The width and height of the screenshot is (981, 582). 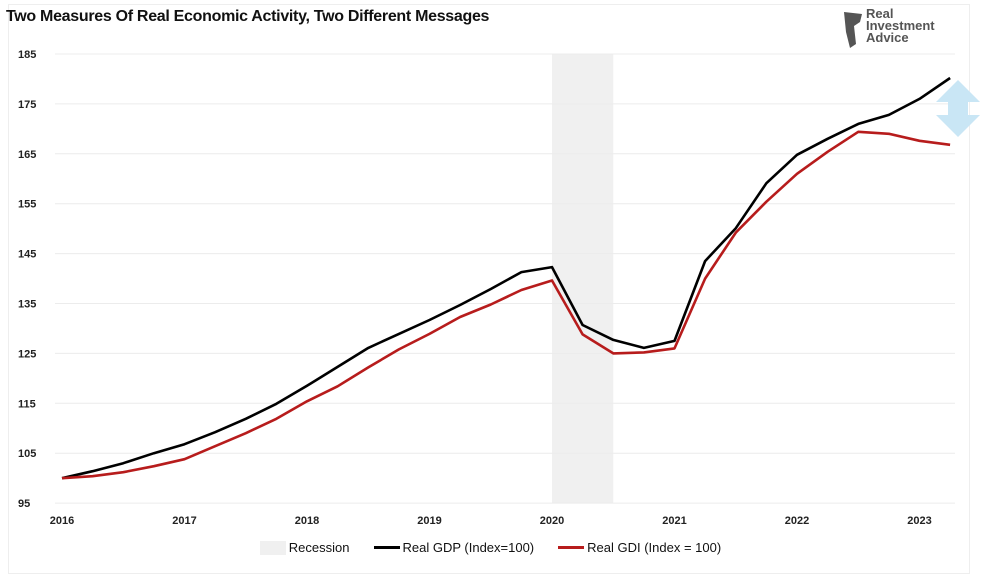 I want to click on legend-label: Real GDI (Index = 100), so click(x=654, y=547).